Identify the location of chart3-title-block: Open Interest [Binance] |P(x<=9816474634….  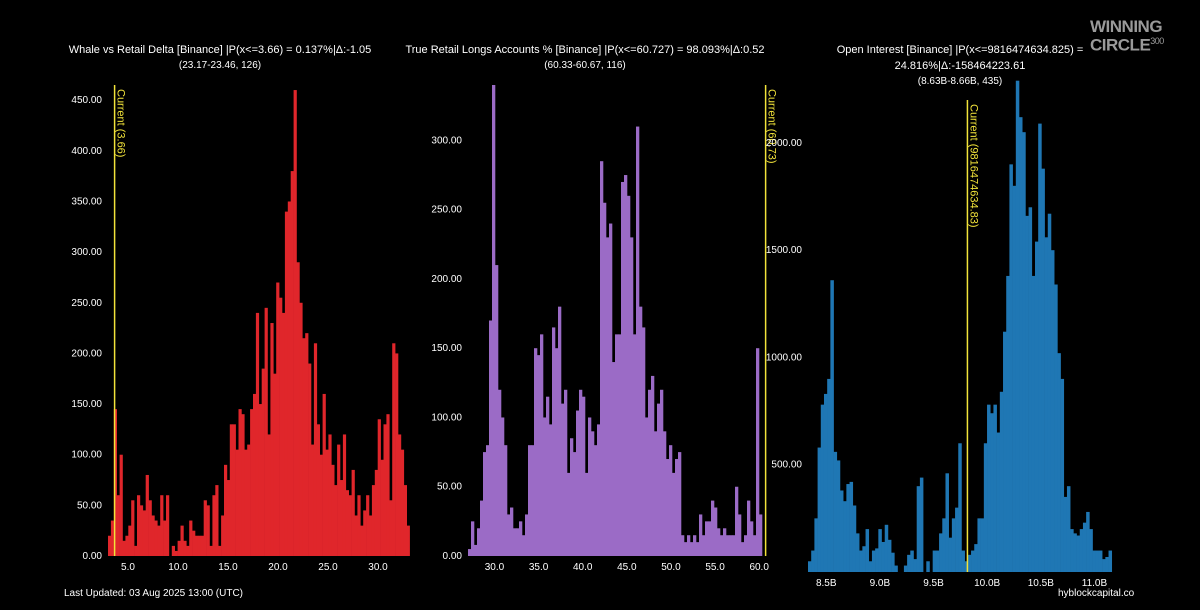
(960, 66).